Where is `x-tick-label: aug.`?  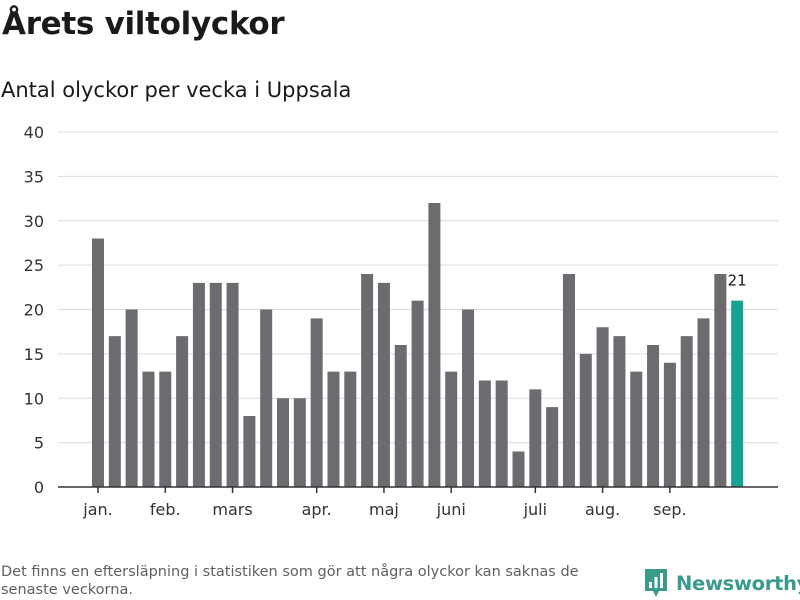 x-tick-label: aug. is located at coordinates (602, 509).